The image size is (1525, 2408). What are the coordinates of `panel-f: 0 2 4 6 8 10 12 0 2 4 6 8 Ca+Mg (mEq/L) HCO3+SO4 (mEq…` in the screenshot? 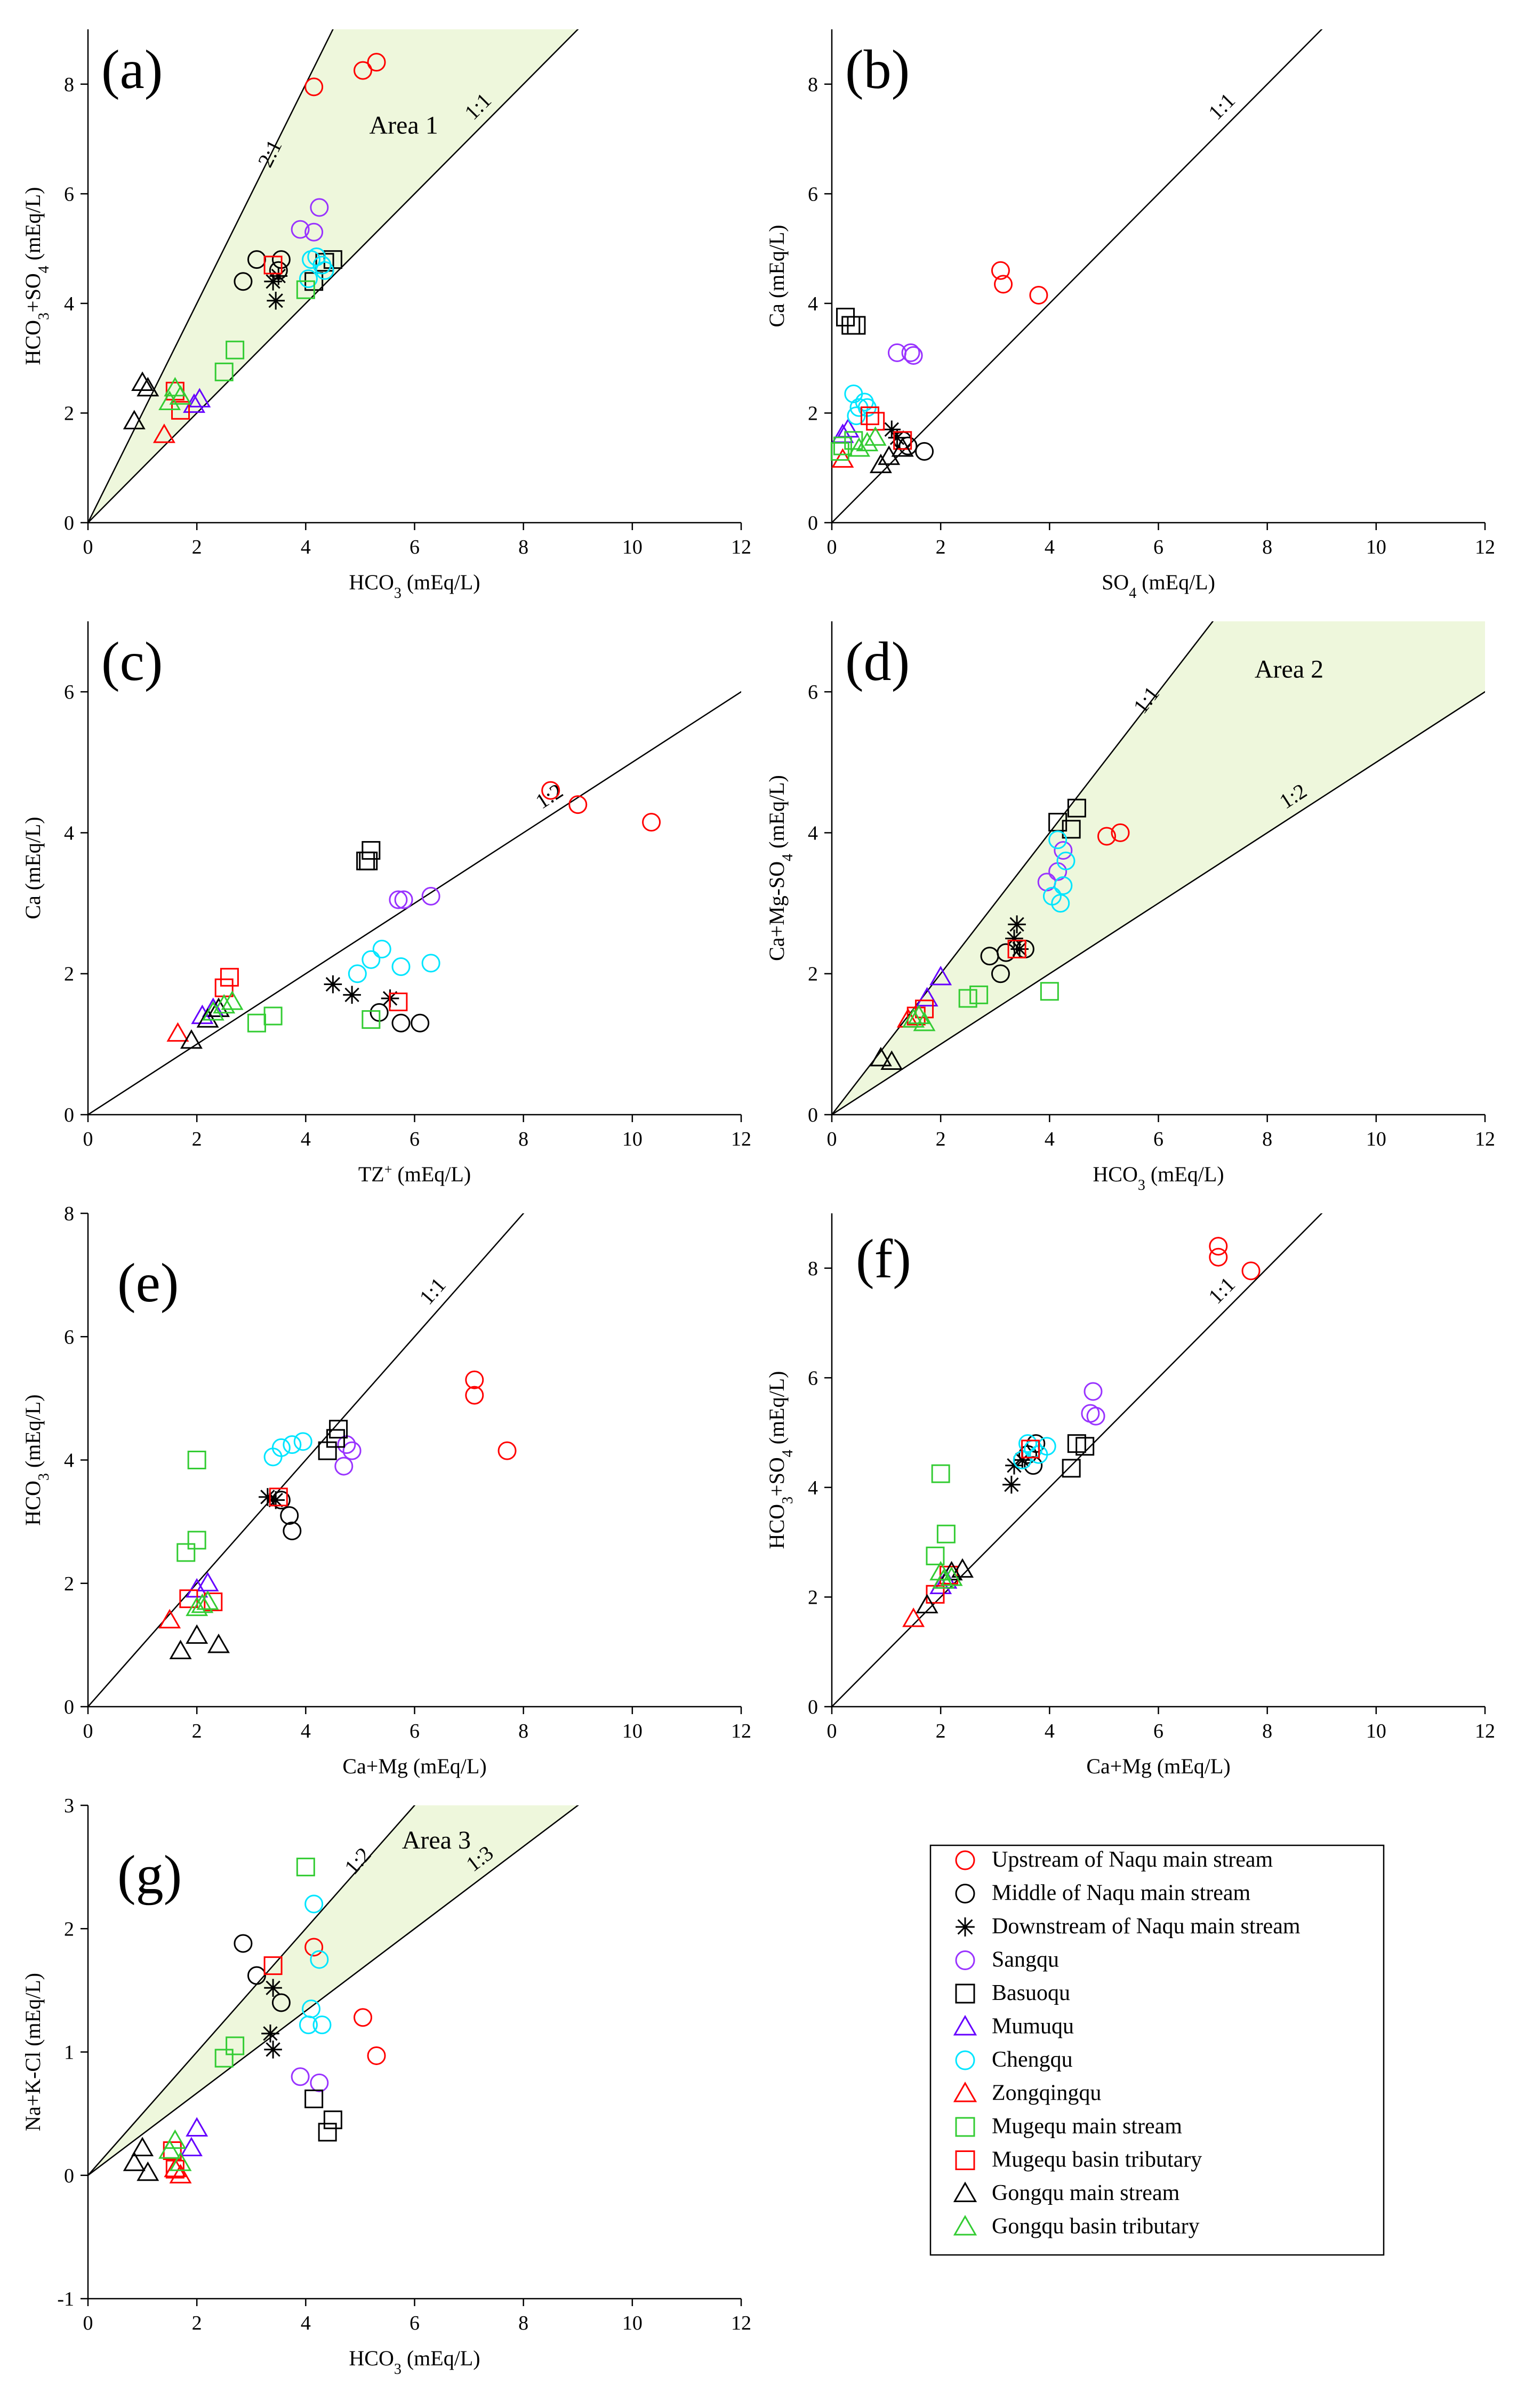 It's located at (1130, 1495).